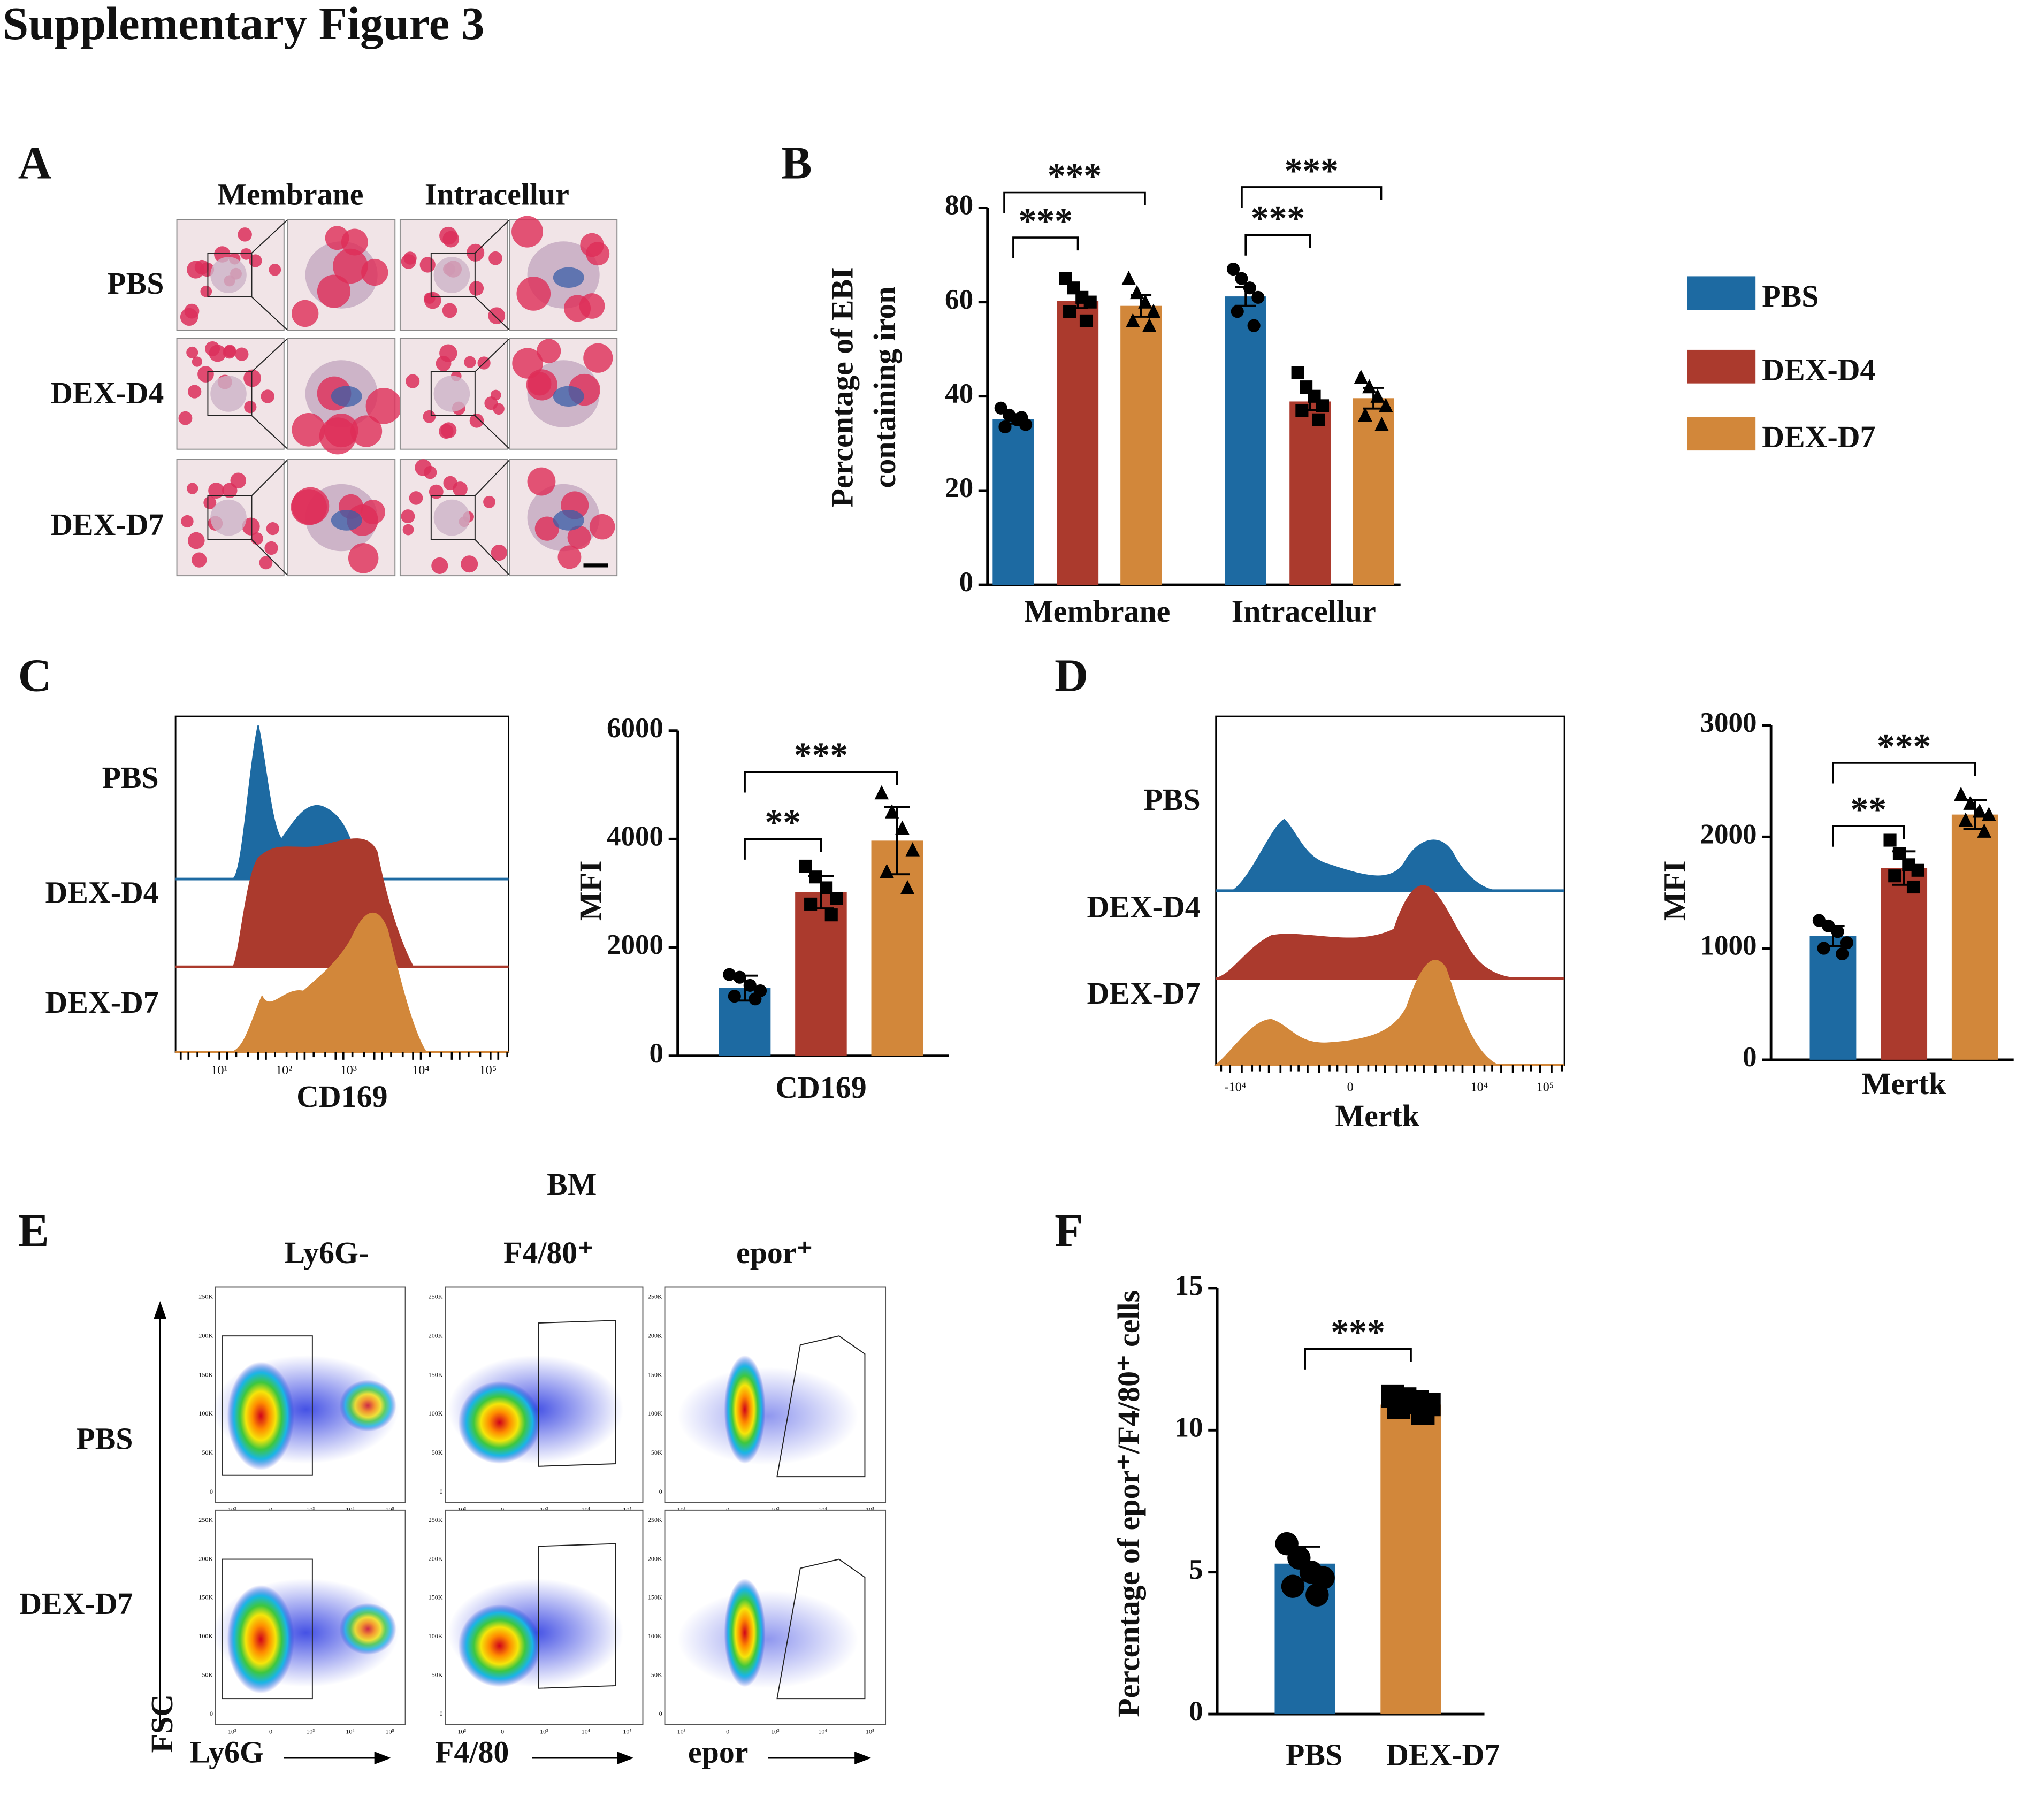 This screenshot has height=1820, width=2024. Describe the element at coordinates (33, 1230) in the screenshot. I see `panel-label: E` at that location.